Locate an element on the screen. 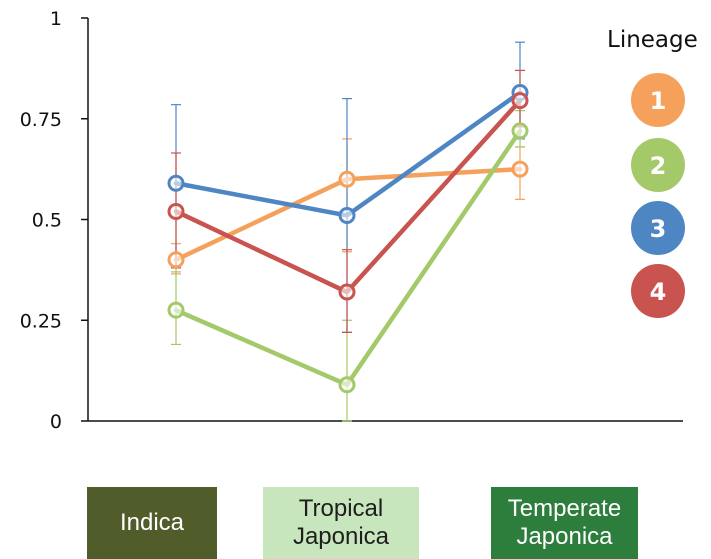 Image resolution: width=711 pixels, height=559 pixels. y-tick-label: 0.75 is located at coordinates (41, 120).